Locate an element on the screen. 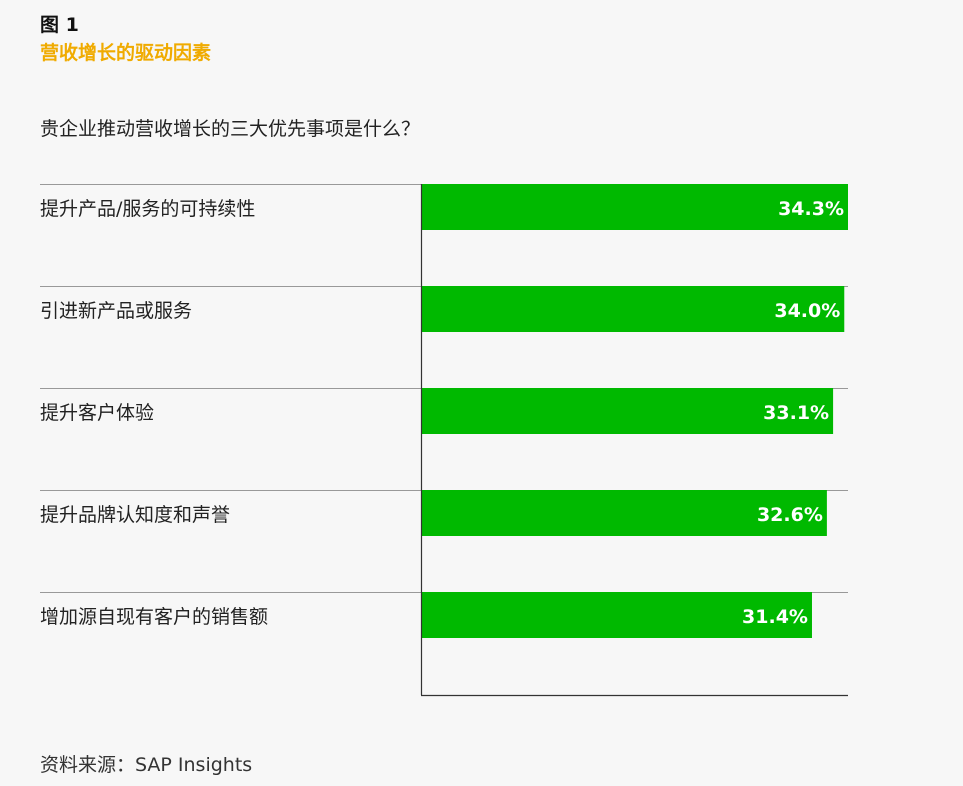 This screenshot has width=963, height=786. data-label: 33.1% is located at coordinates (796, 413).